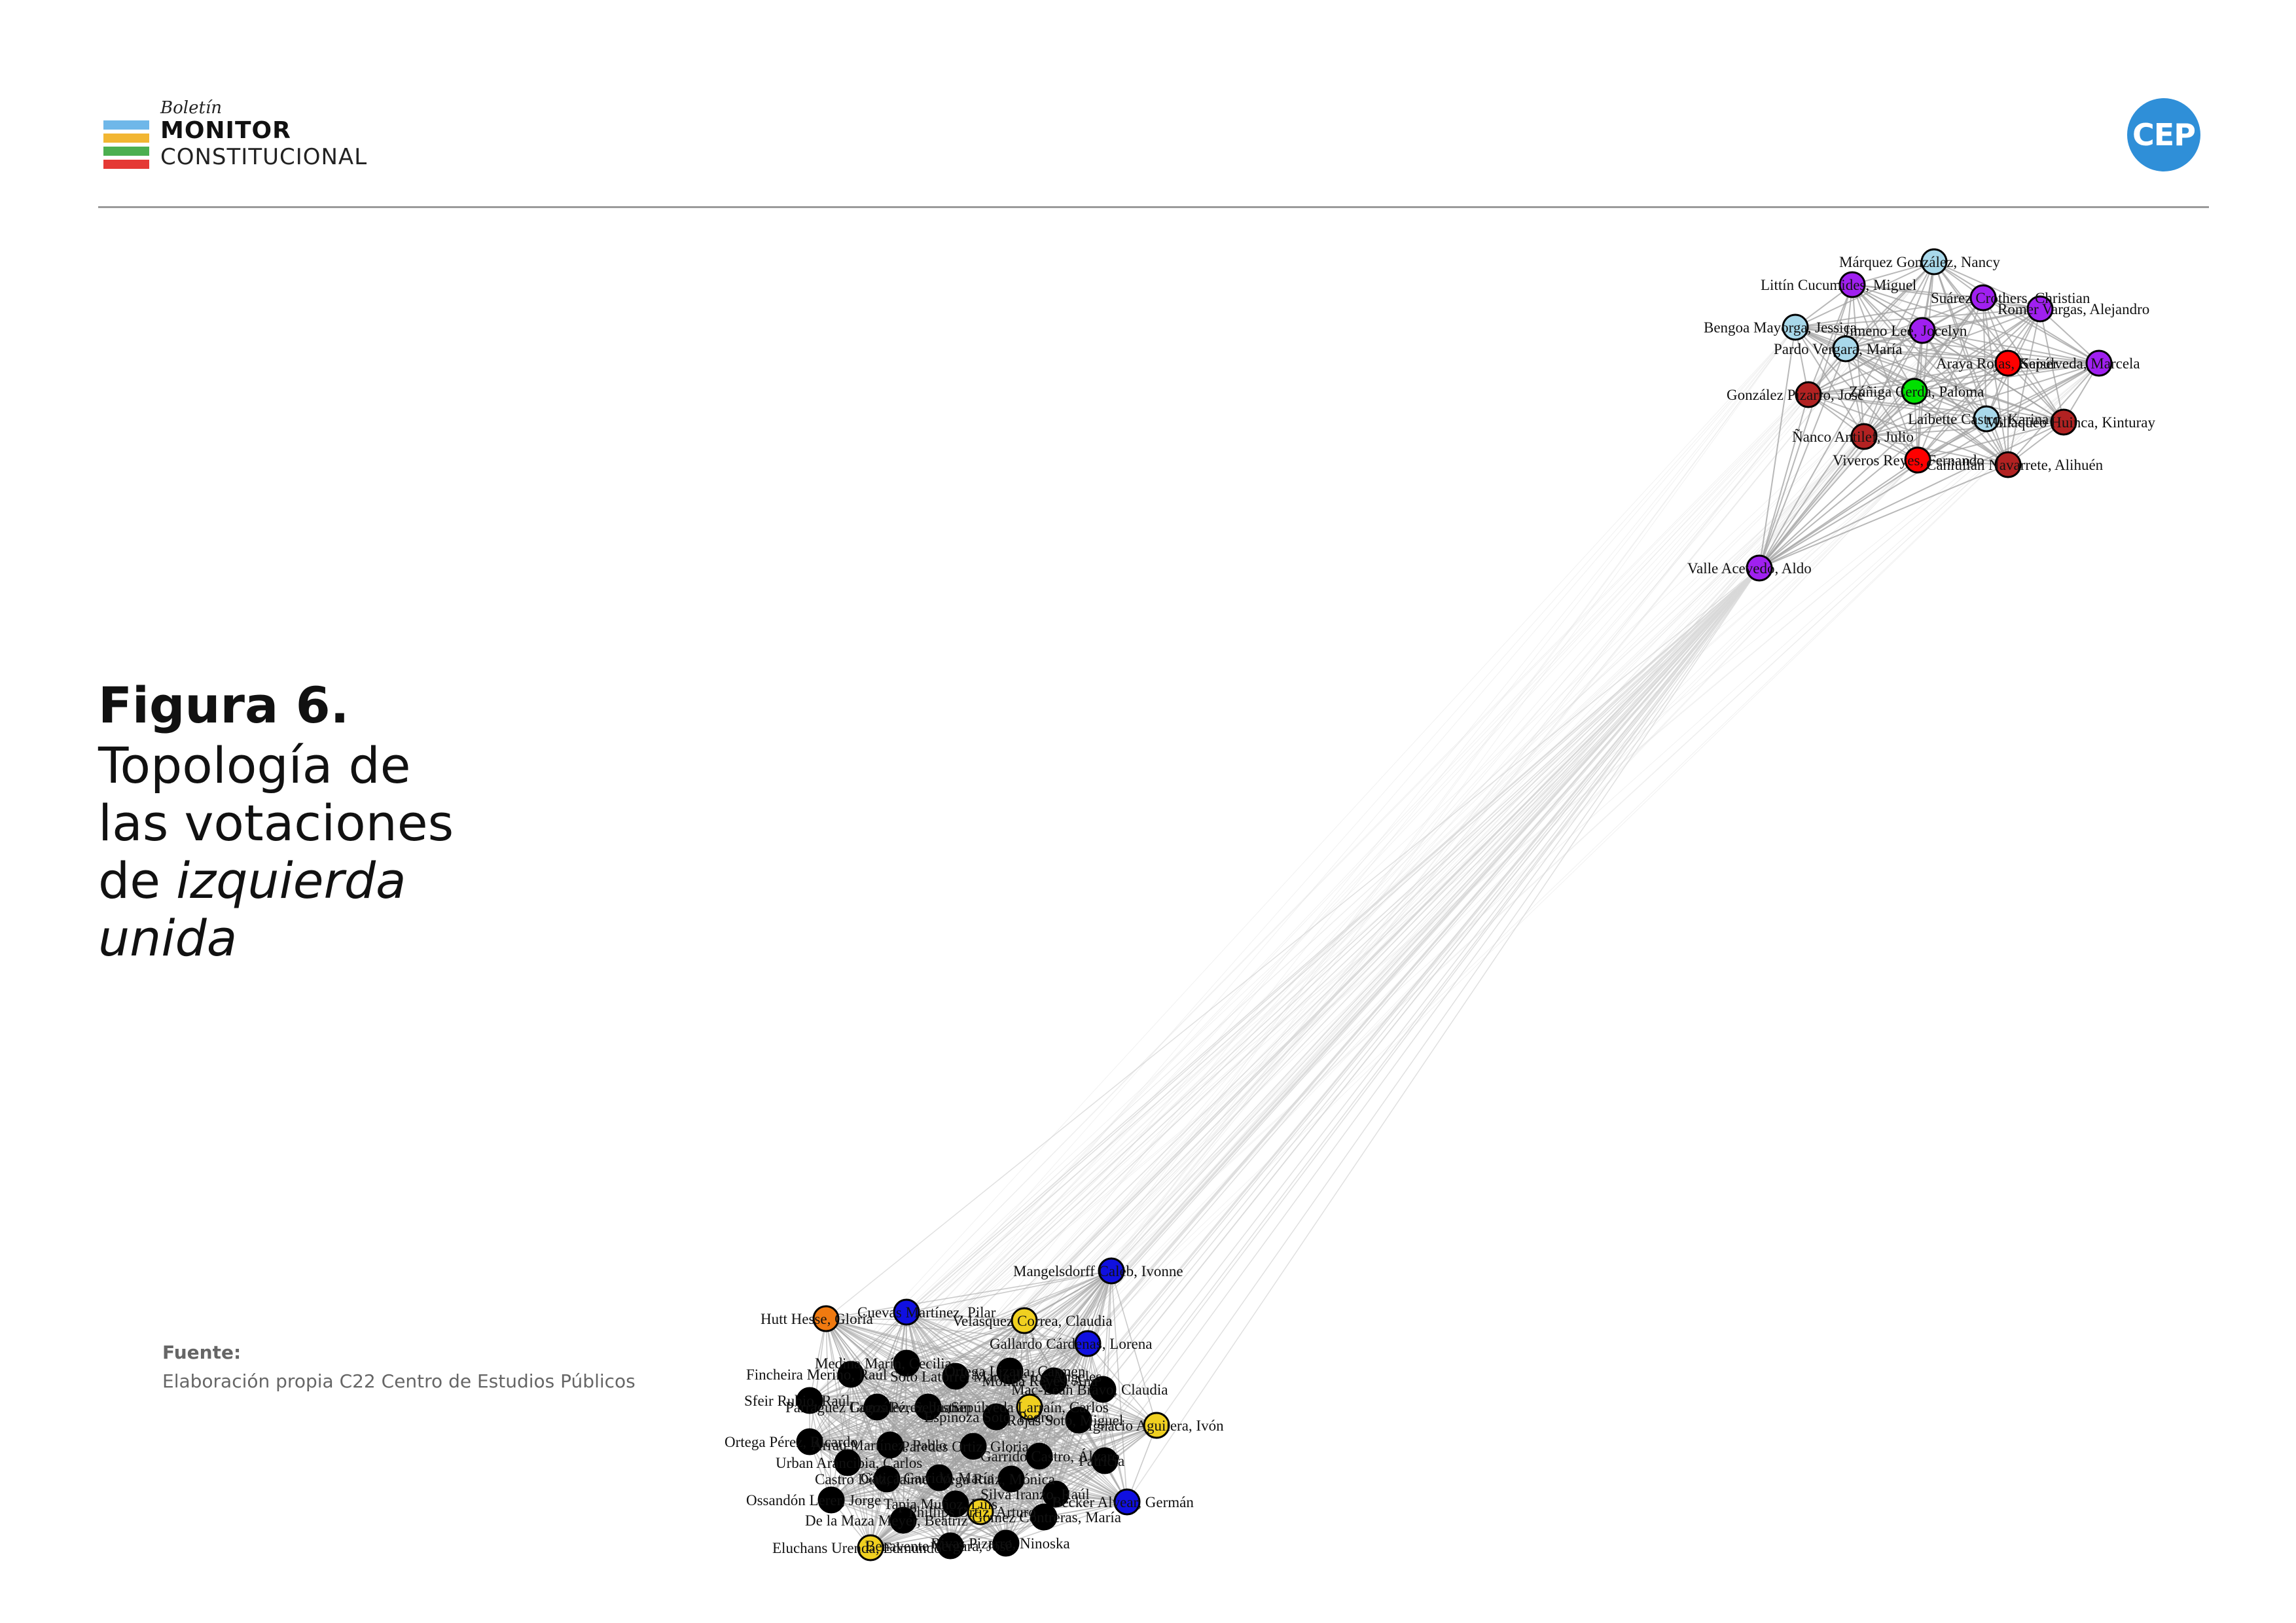 The width and height of the screenshot is (2296, 1623). What do you see at coordinates (126, 145) in the screenshot?
I see `logo-bars-icon` at bounding box center [126, 145].